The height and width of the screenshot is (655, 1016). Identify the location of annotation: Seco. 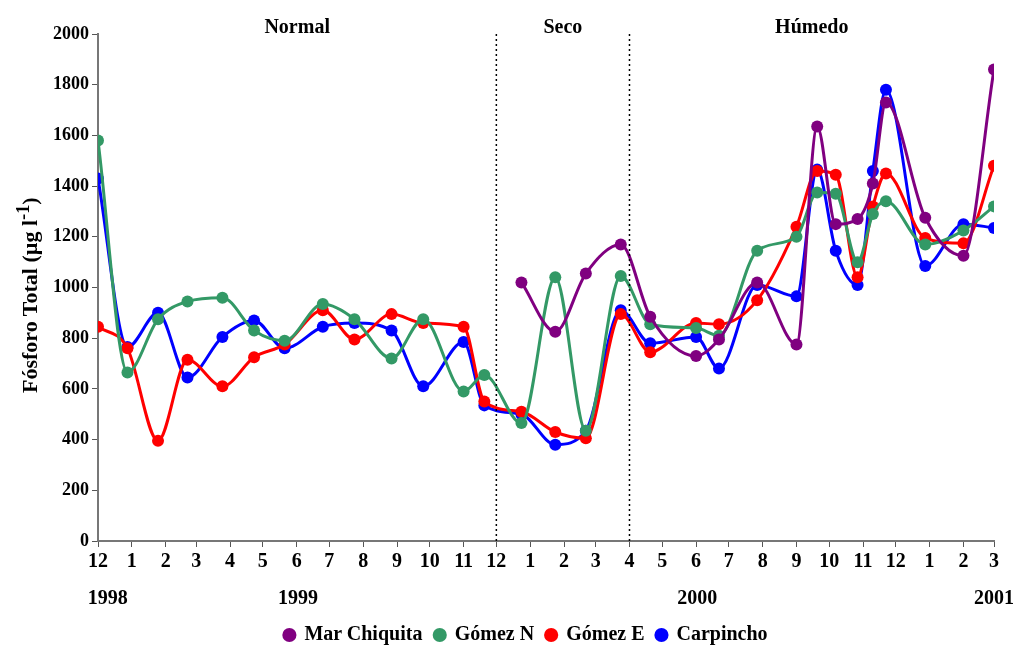
(563, 26).